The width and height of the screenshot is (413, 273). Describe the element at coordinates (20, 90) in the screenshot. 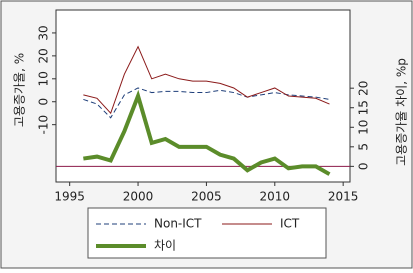

I see `y-axis-label: 고용증가율, %` at that location.